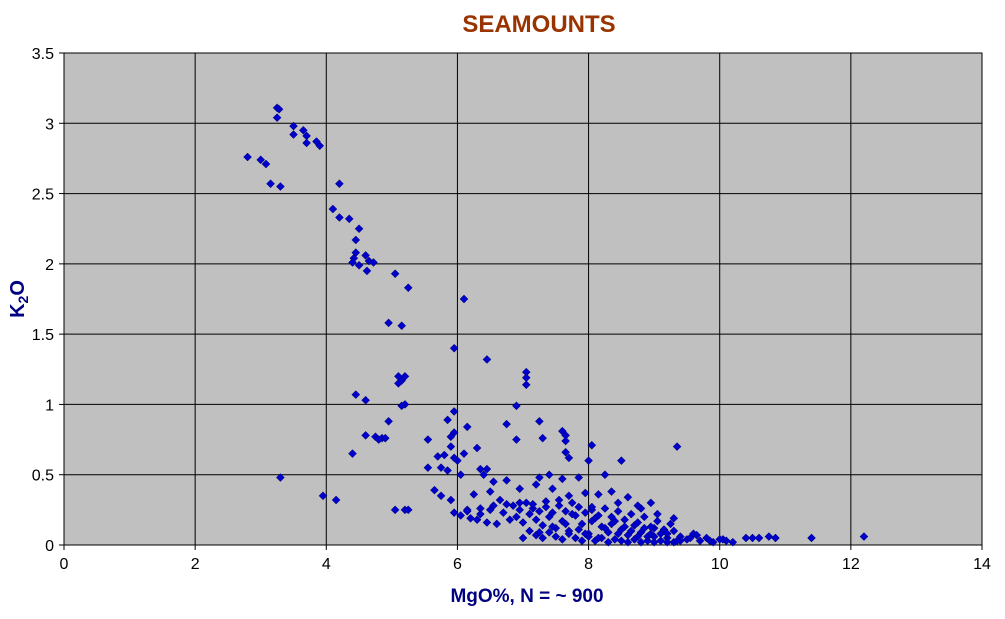 The image size is (1005, 619). What do you see at coordinates (538, 24) in the screenshot?
I see `chart-title: SEAMOUNTS` at bounding box center [538, 24].